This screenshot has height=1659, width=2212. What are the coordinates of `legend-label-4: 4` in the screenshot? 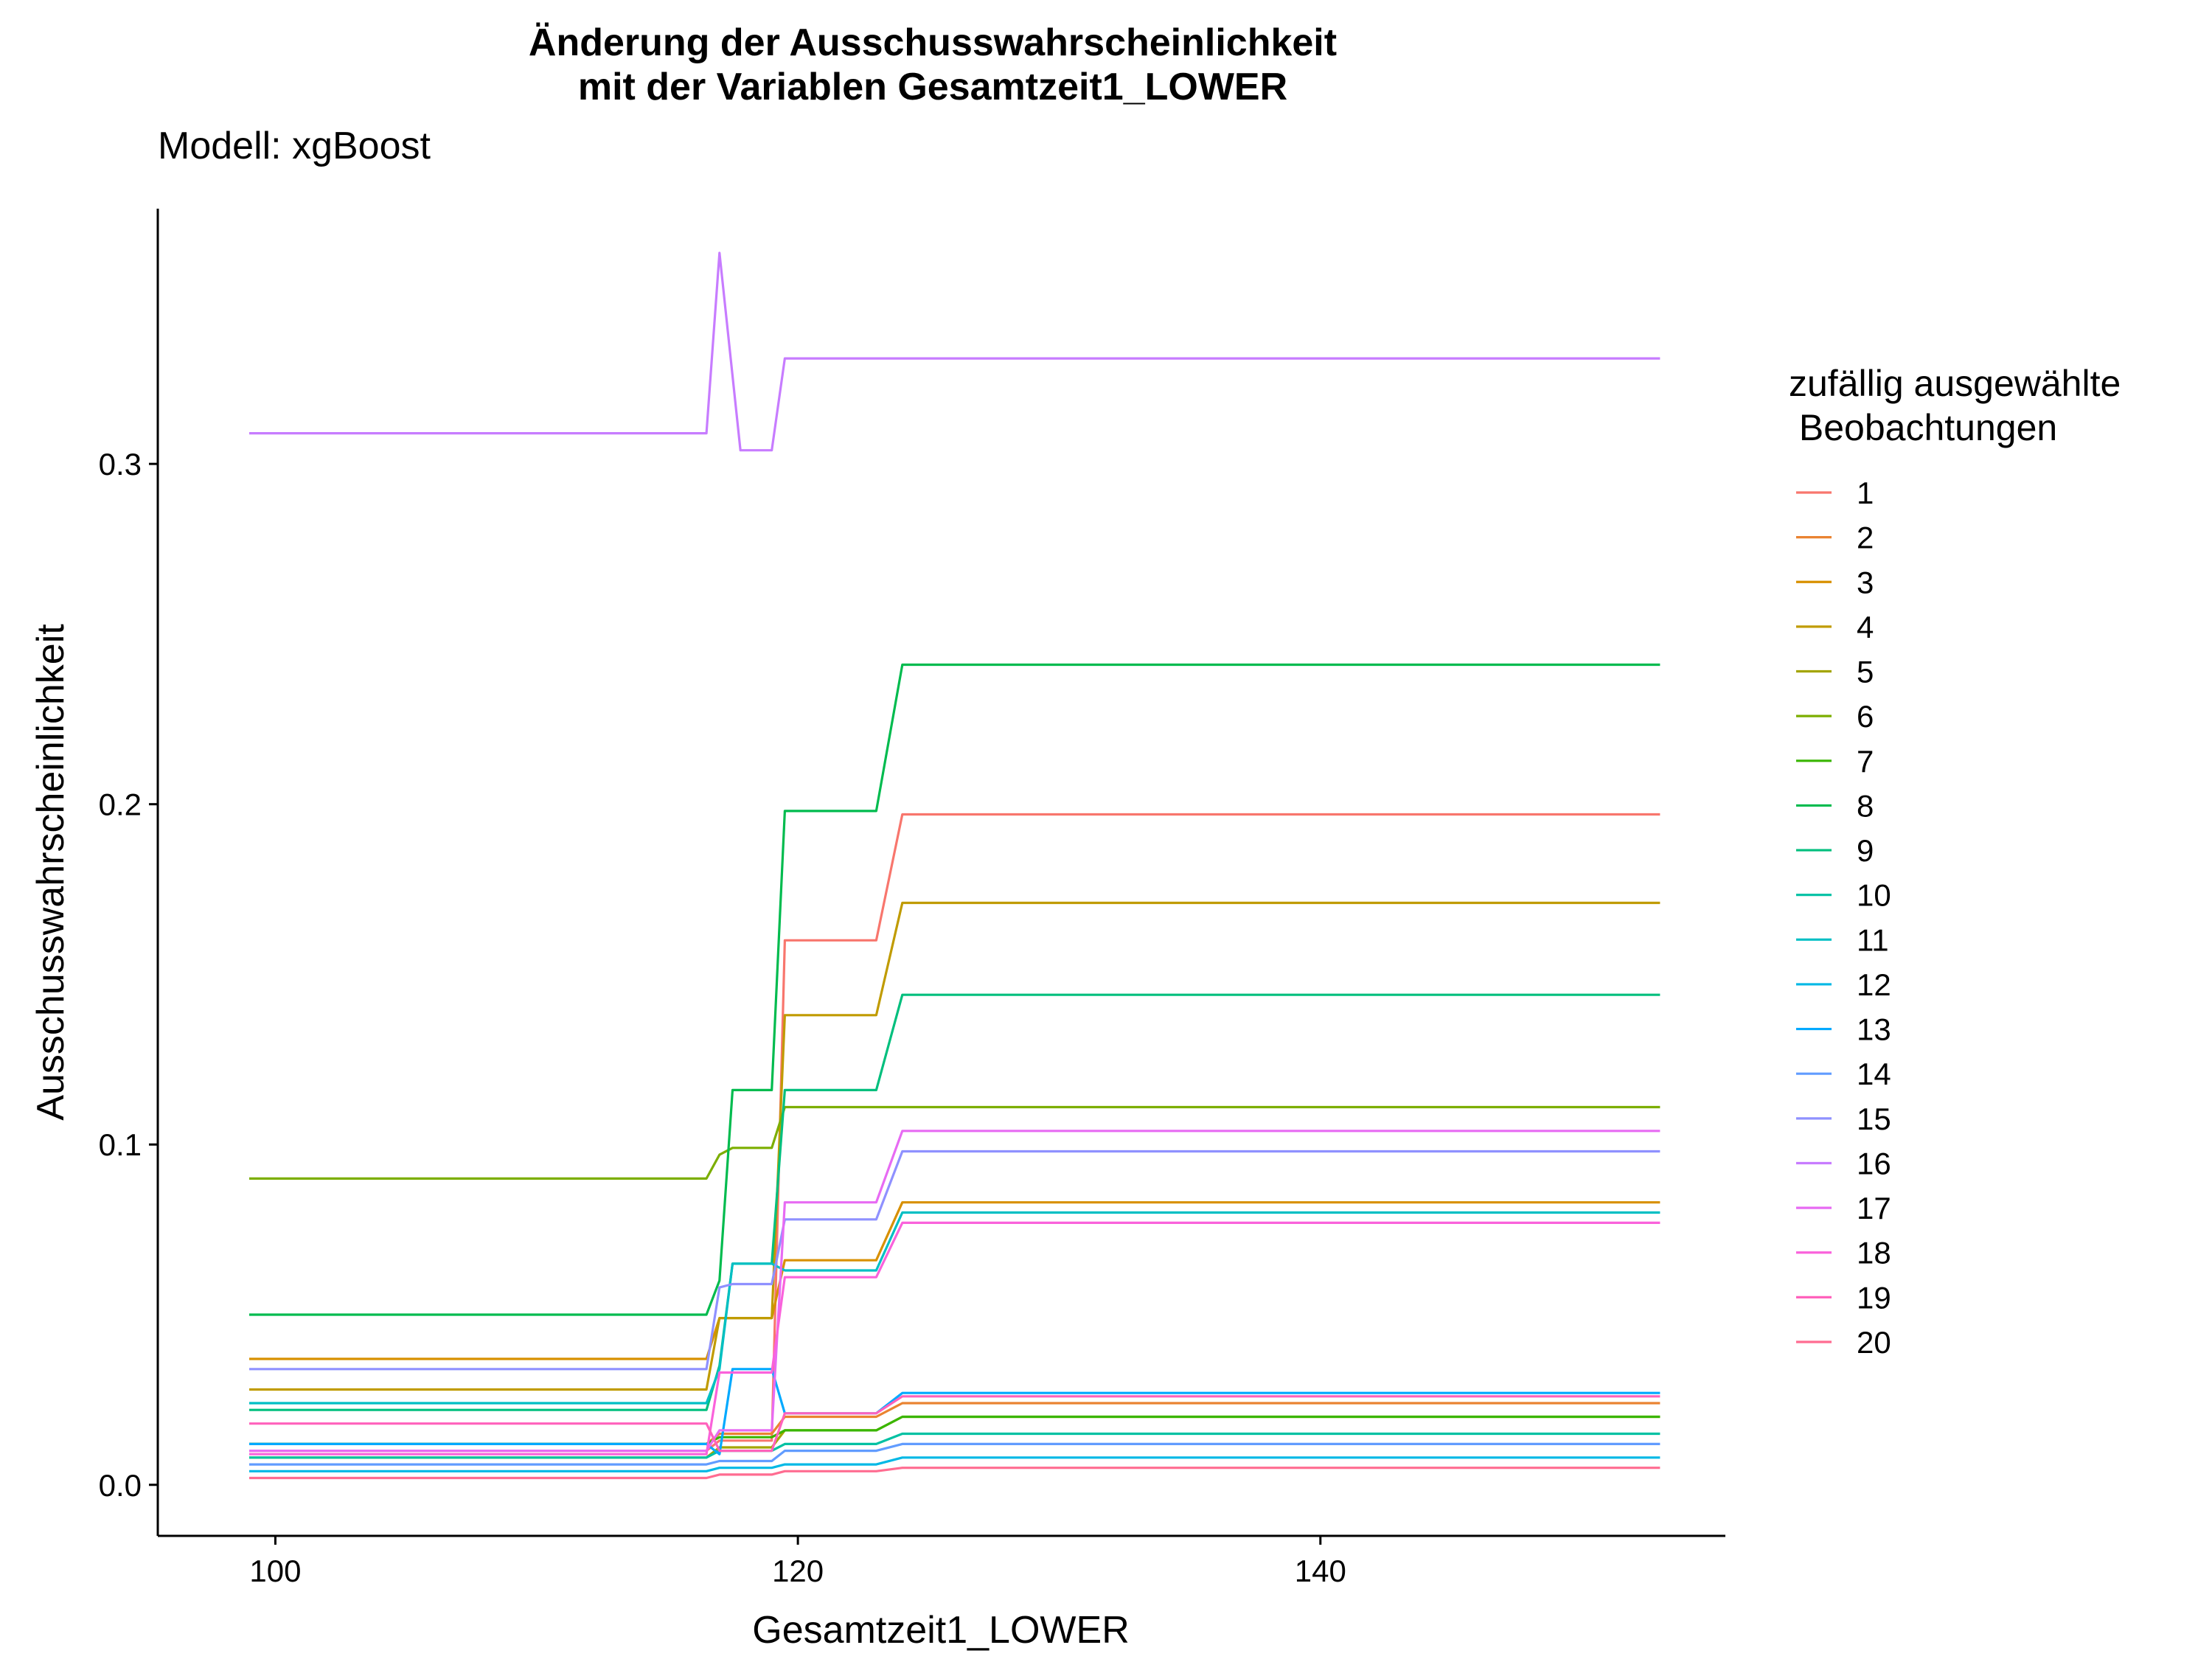 It's located at (1865, 627).